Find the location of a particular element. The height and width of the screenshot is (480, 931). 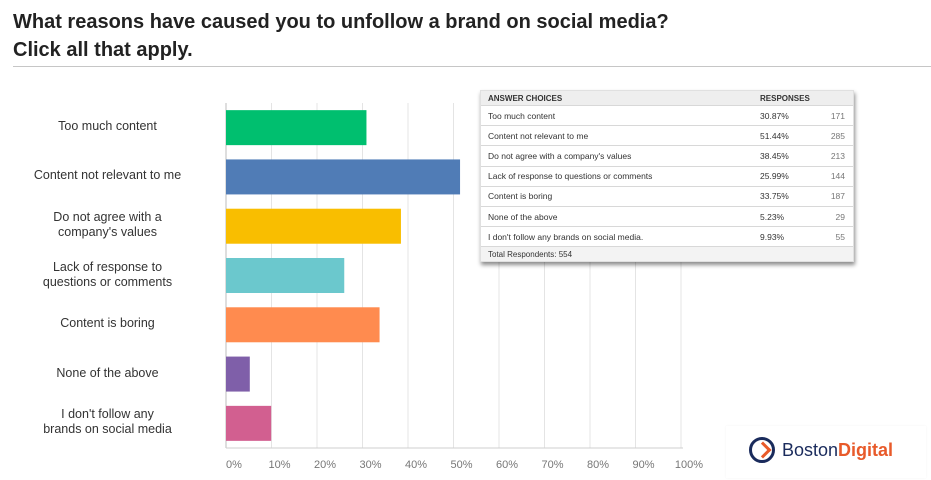

category-label: I don't follow any brands on social media is located at coordinates (107, 422).